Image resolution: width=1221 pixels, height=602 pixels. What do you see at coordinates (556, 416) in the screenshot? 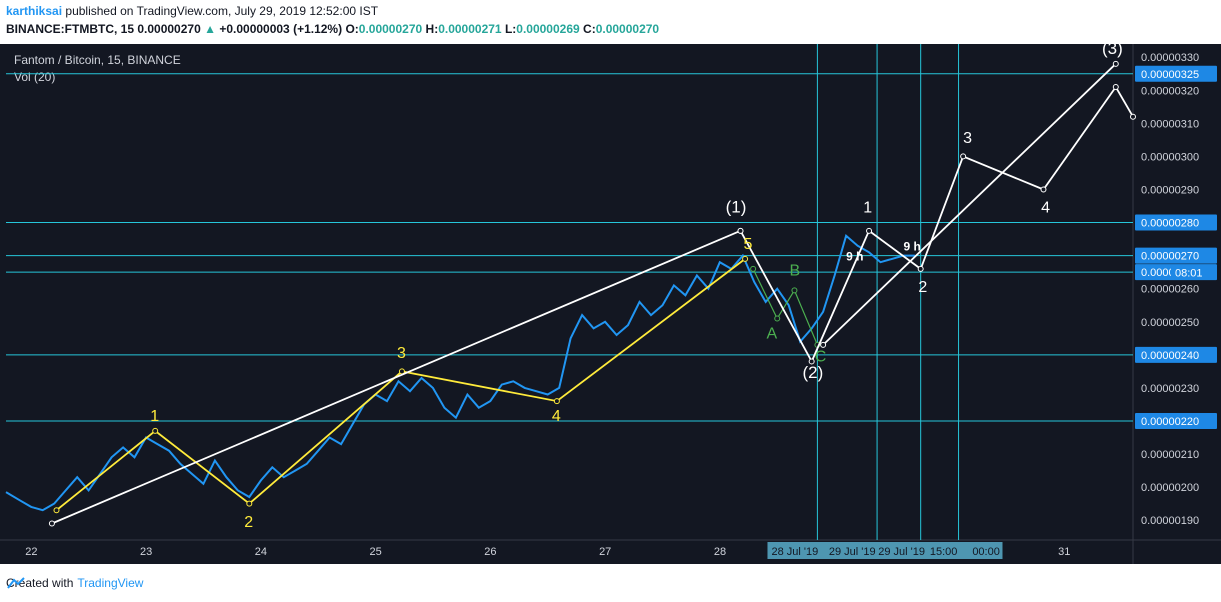
I see `yellow-wave-label: 4` at bounding box center [556, 416].